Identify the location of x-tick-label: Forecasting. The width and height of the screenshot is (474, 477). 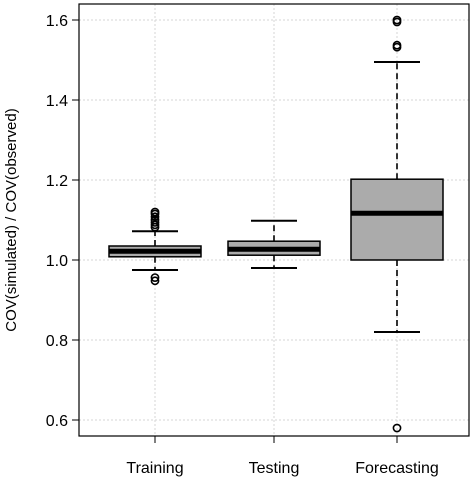
(397, 468).